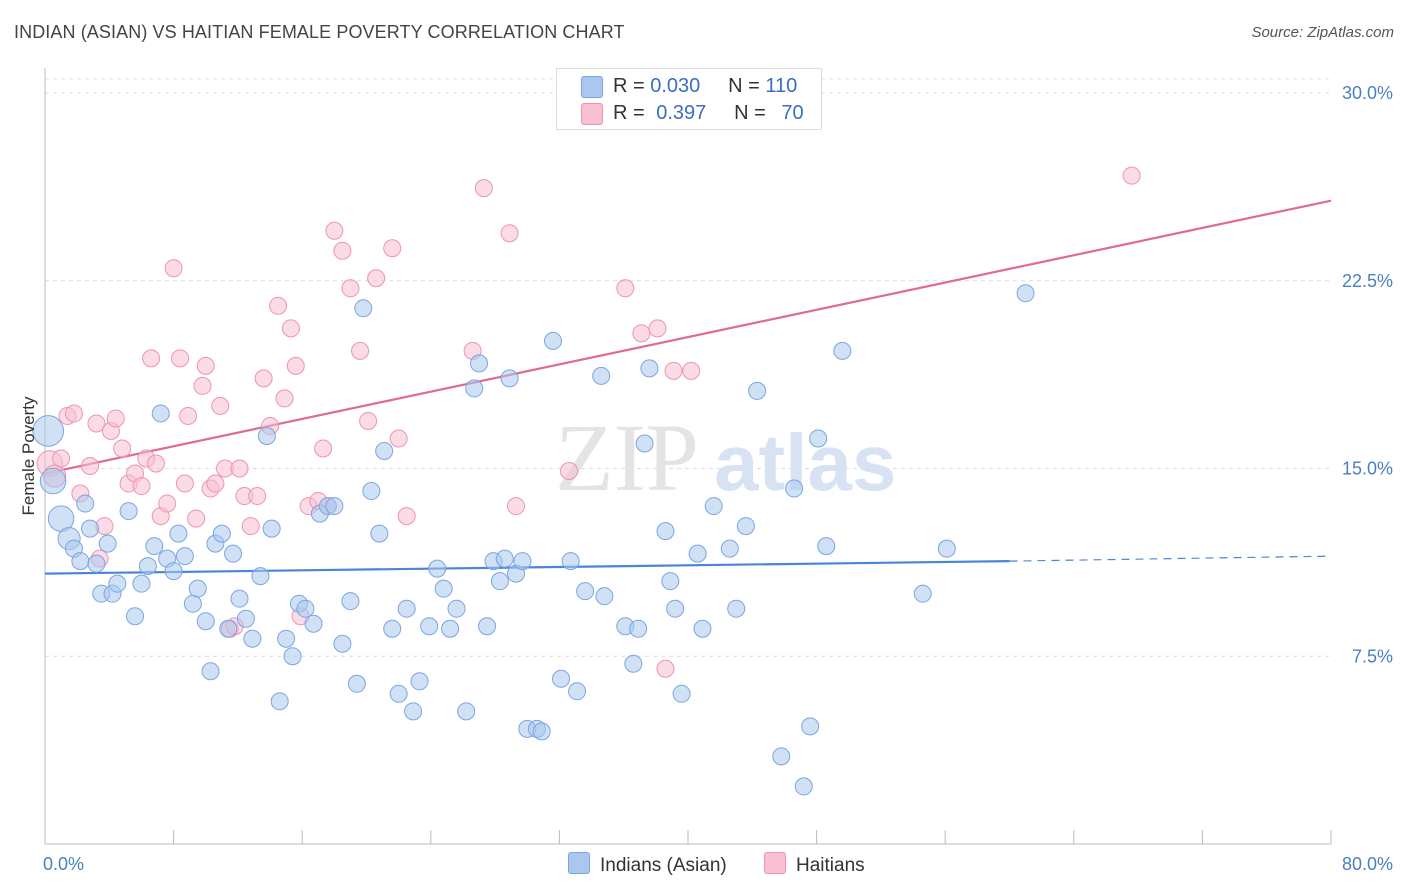  I want to click on legend-swatch-haitians, so click(592, 114).